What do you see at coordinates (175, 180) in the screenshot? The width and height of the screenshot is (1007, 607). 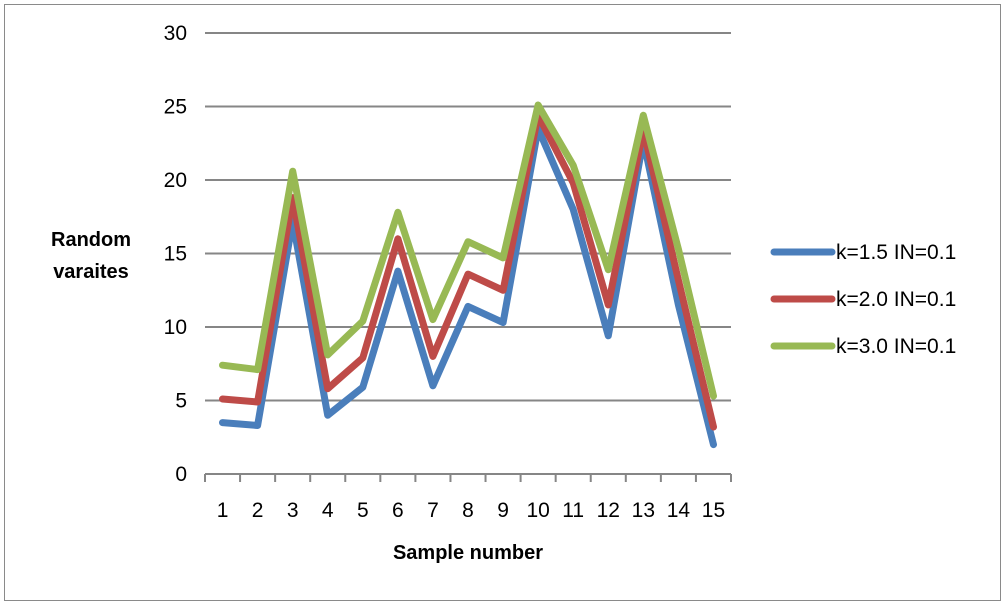 I see `y-tick-label: 20` at bounding box center [175, 180].